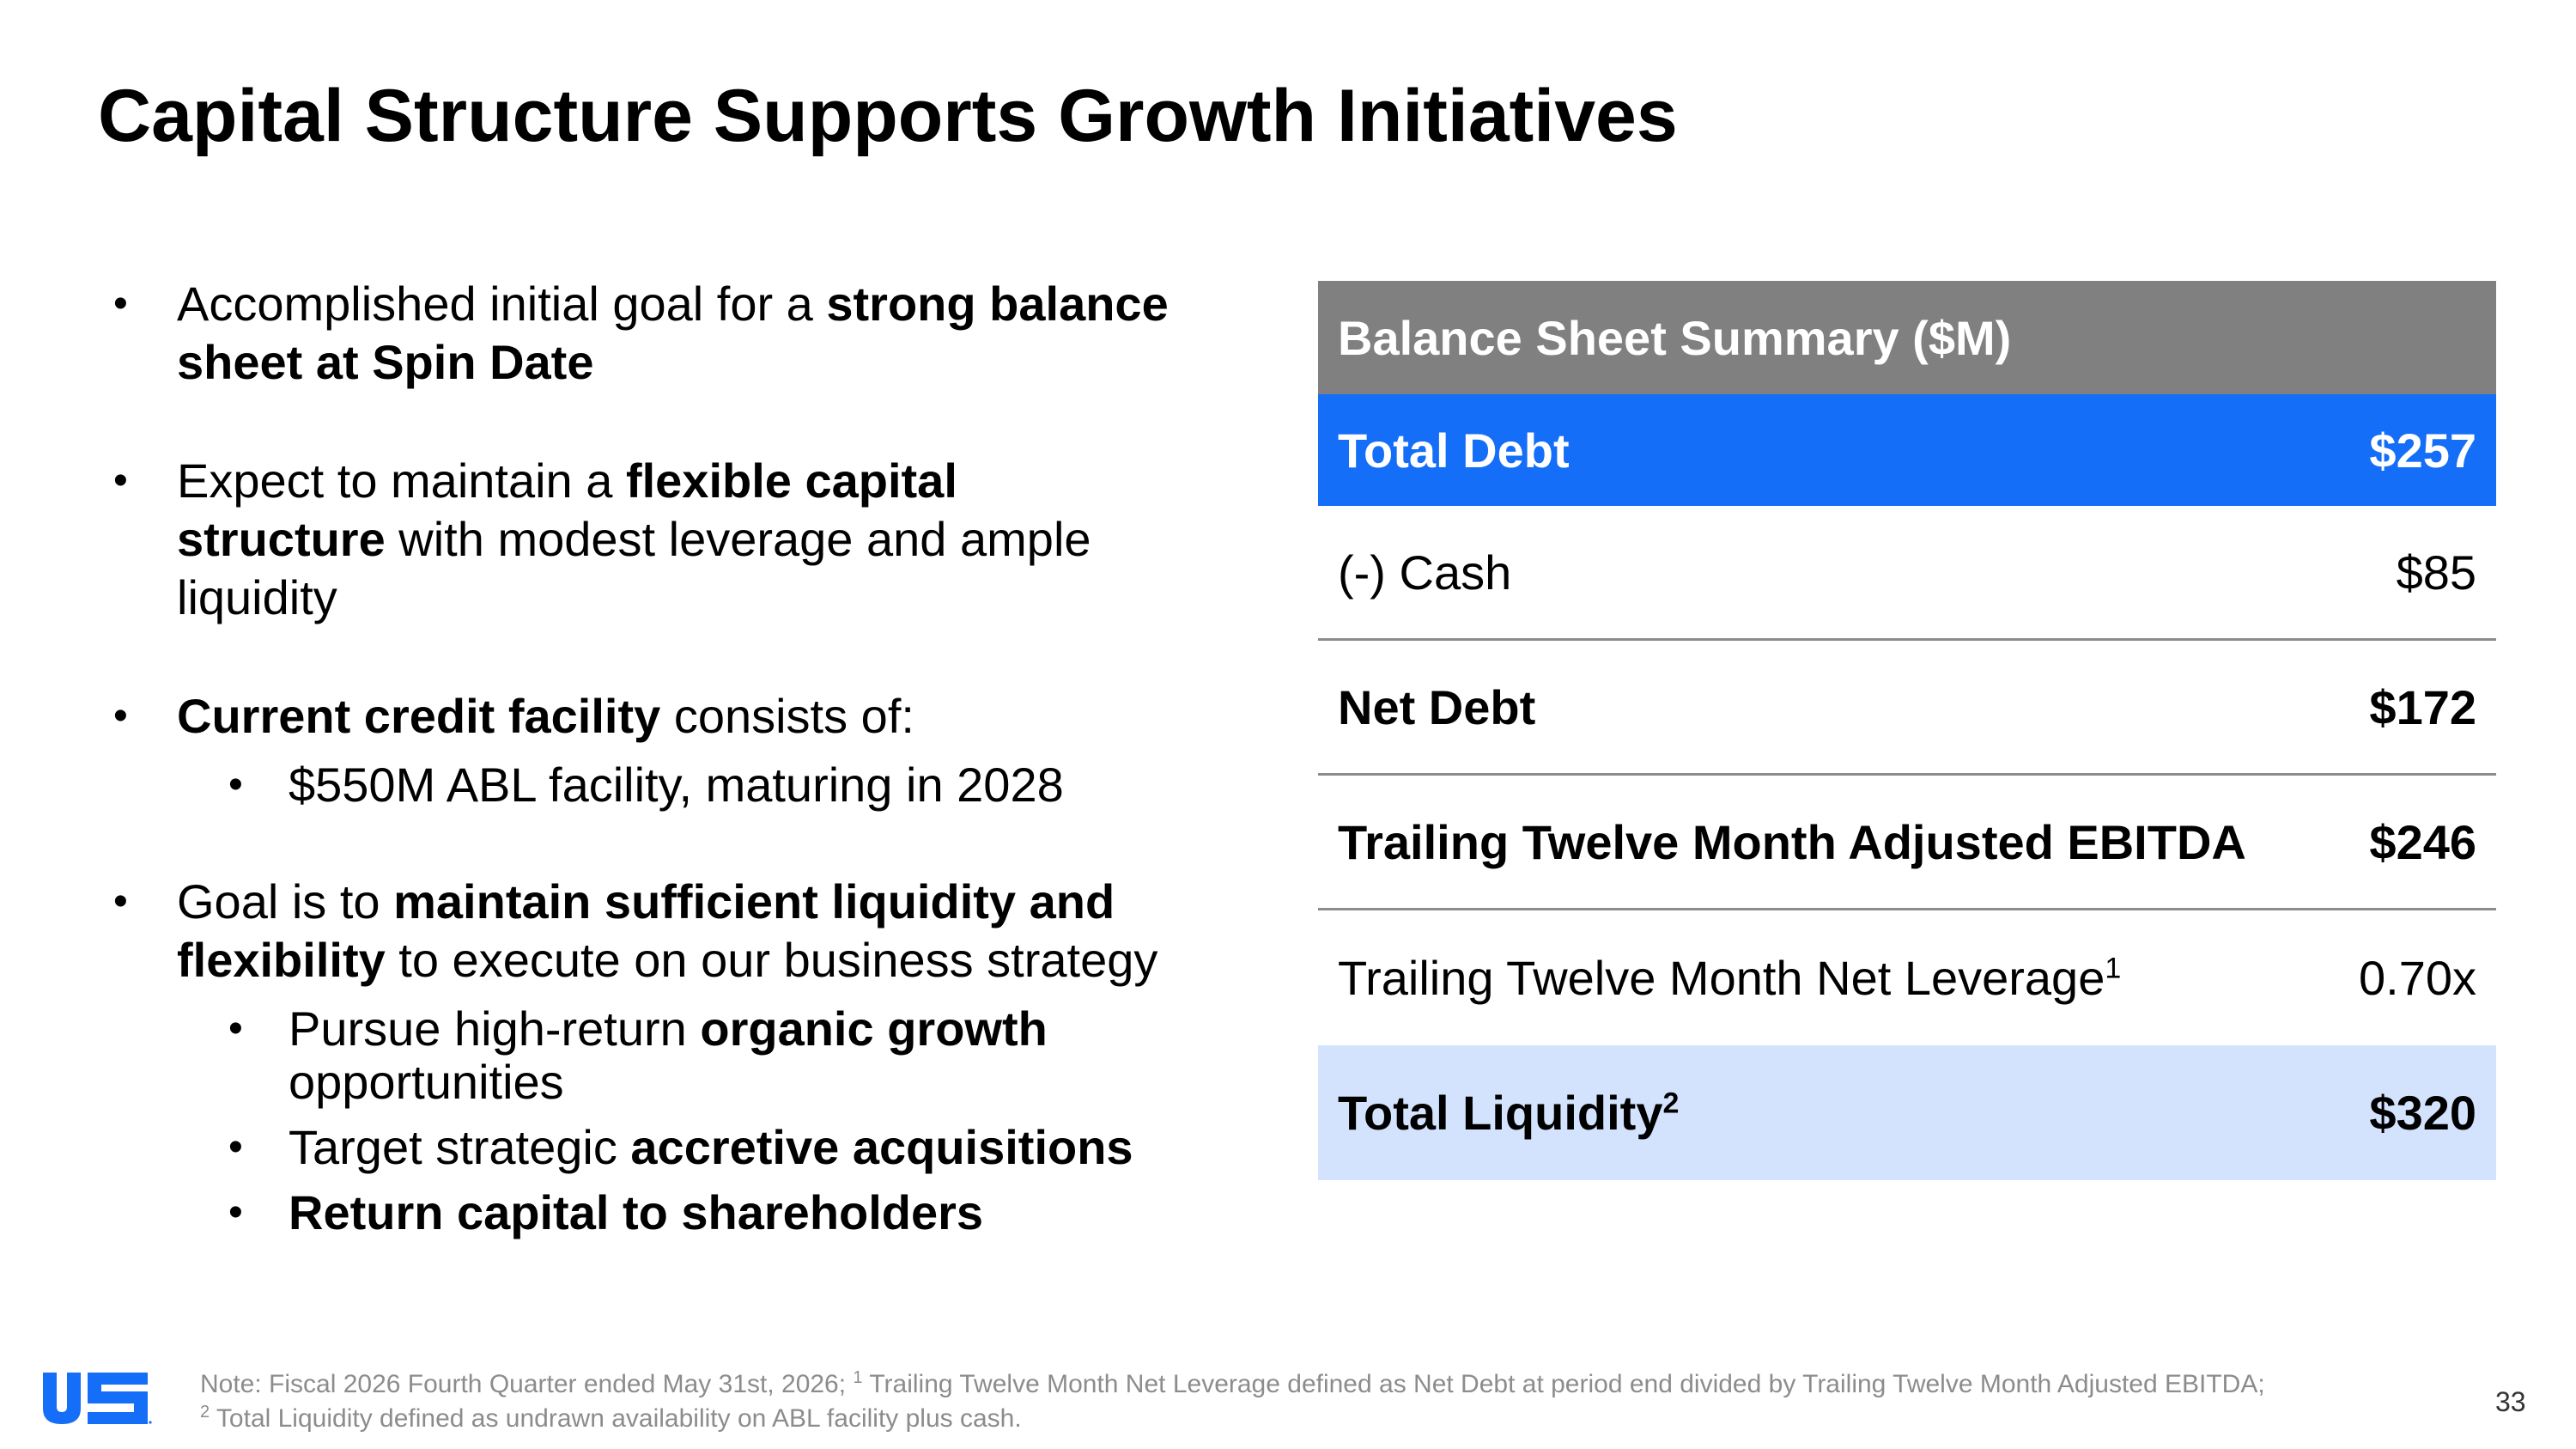 The width and height of the screenshot is (2576, 1449). I want to click on table-row-total-liquidity: Total Liquidity2 $320, so click(1907, 1112).